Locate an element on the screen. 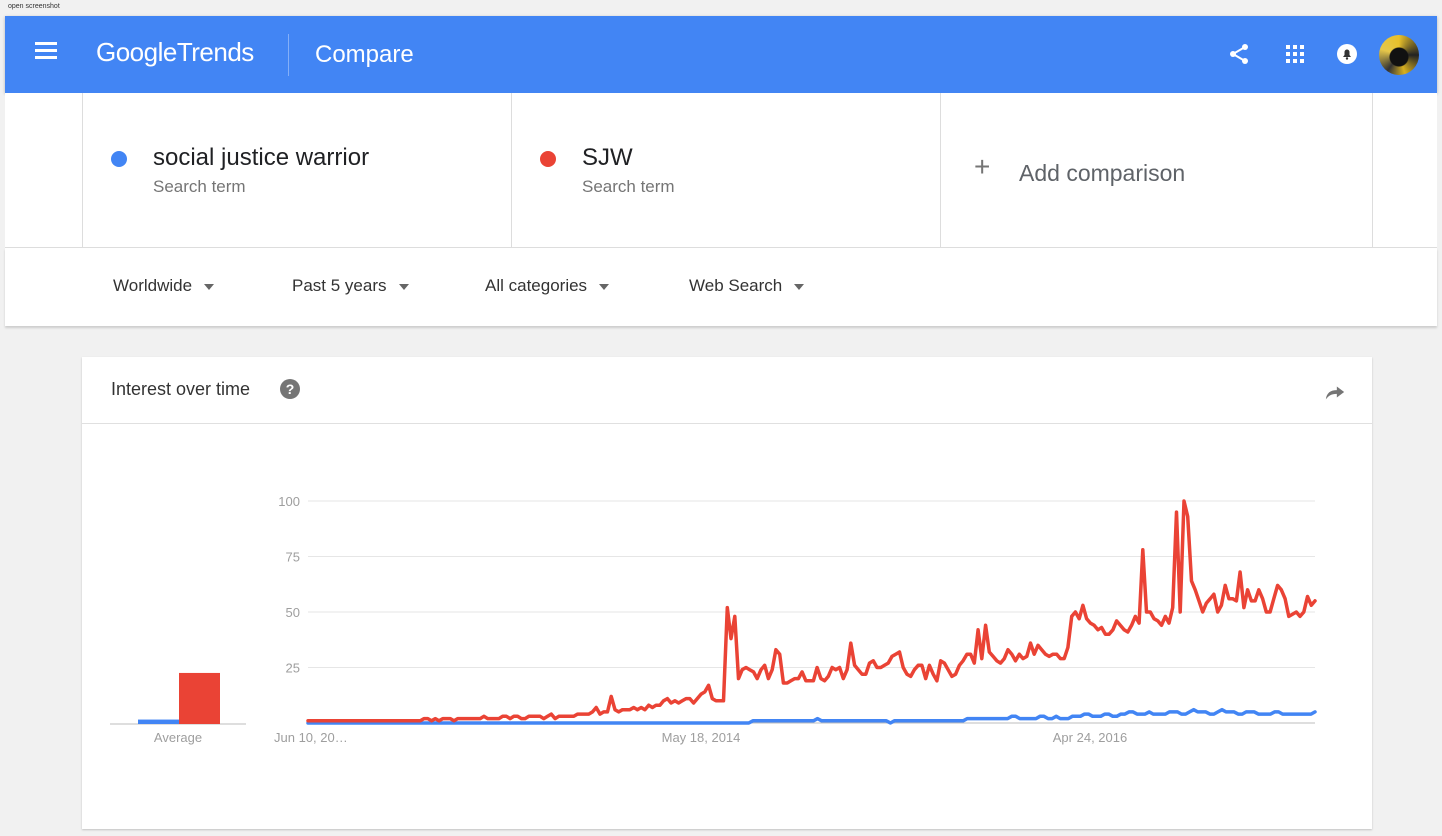 Image resolution: width=1442 pixels, height=836 pixels. card-title: Interest over time is located at coordinates (181, 389).